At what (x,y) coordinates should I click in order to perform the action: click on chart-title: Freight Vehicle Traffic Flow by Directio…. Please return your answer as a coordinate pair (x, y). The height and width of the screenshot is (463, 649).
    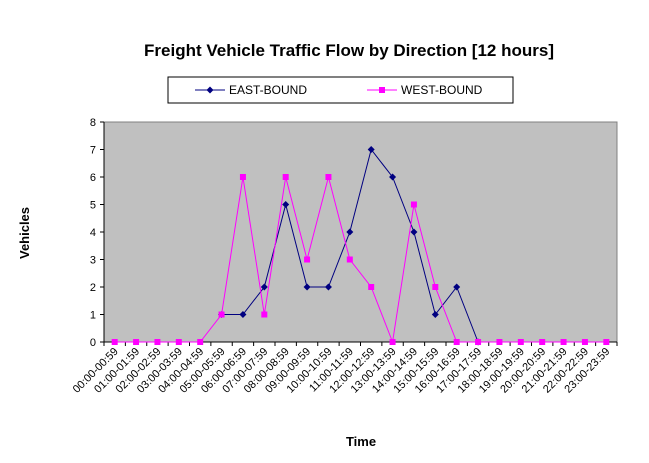
    Looking at the image, I should click on (349, 50).